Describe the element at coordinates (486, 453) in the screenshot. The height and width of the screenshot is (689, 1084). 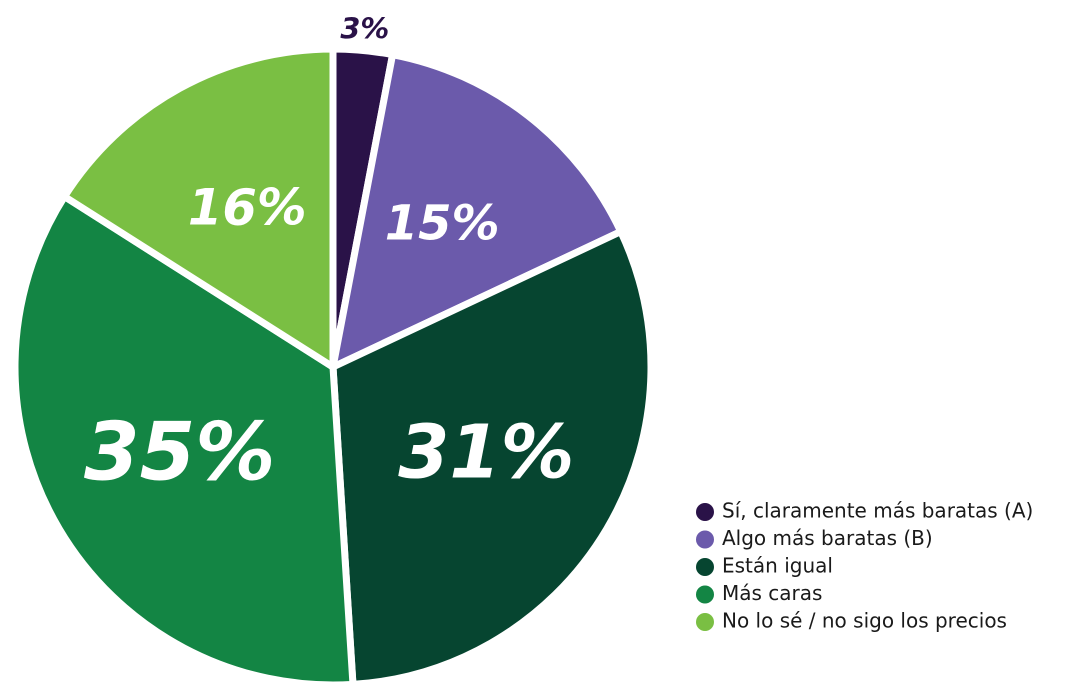
I see `slice-label: 31%` at that location.